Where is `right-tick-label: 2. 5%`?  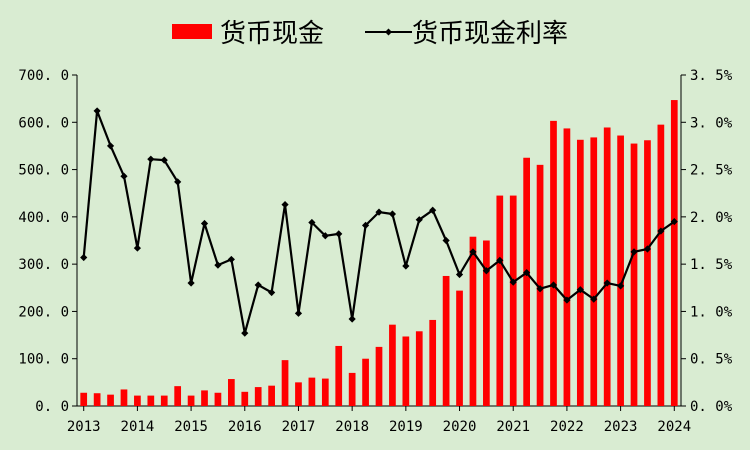 right-tick-label: 2. 5% is located at coordinates (711, 171).